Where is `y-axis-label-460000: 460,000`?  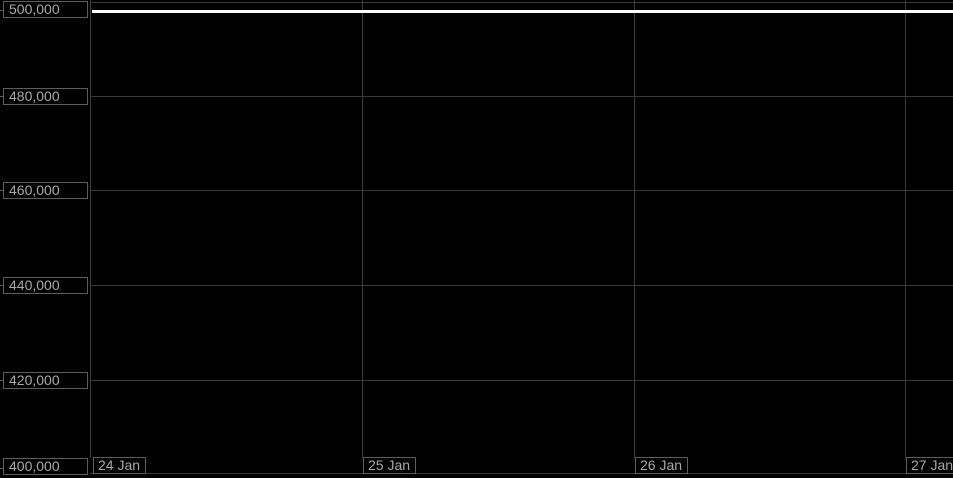
y-axis-label-460000: 460,000 is located at coordinates (45, 190).